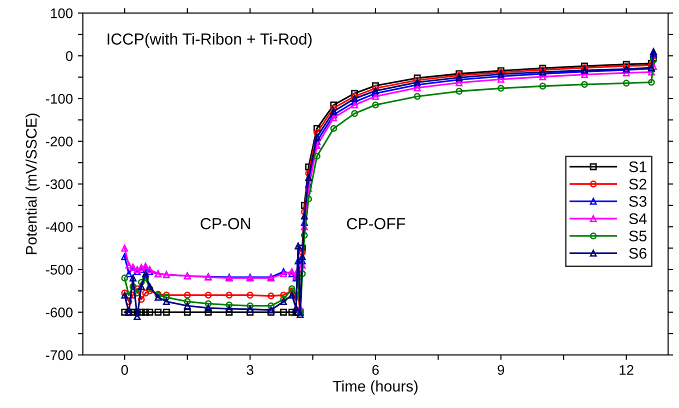 This screenshot has width=679, height=408. I want to click on x-tick-label: 0, so click(124, 370).